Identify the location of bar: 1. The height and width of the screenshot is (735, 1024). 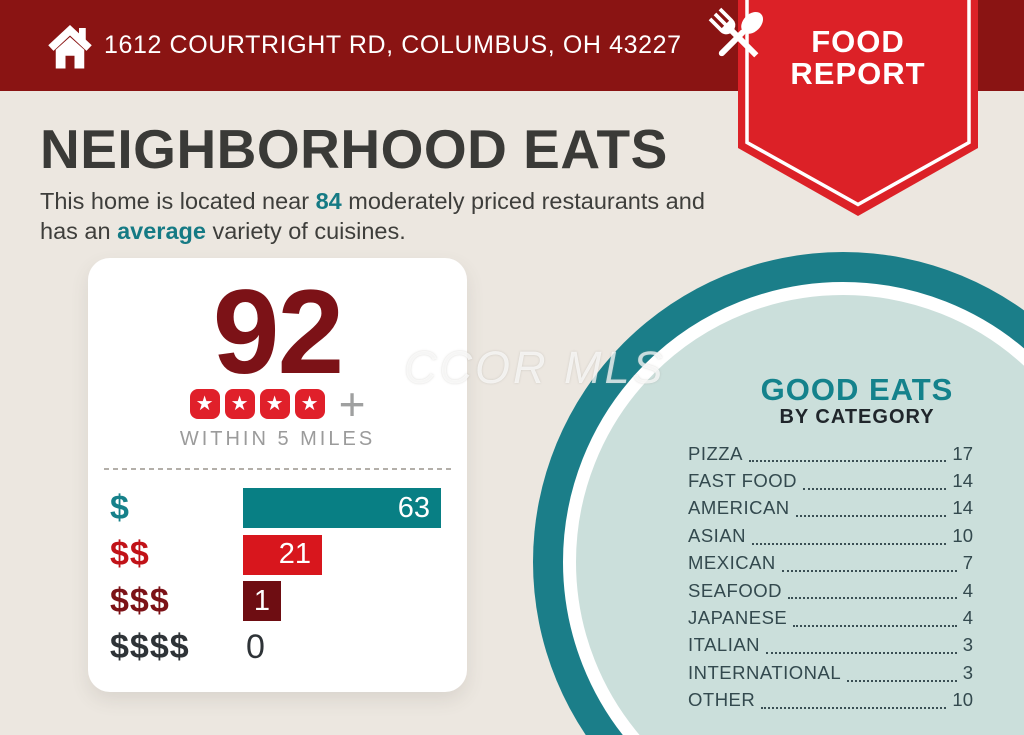
(262, 601).